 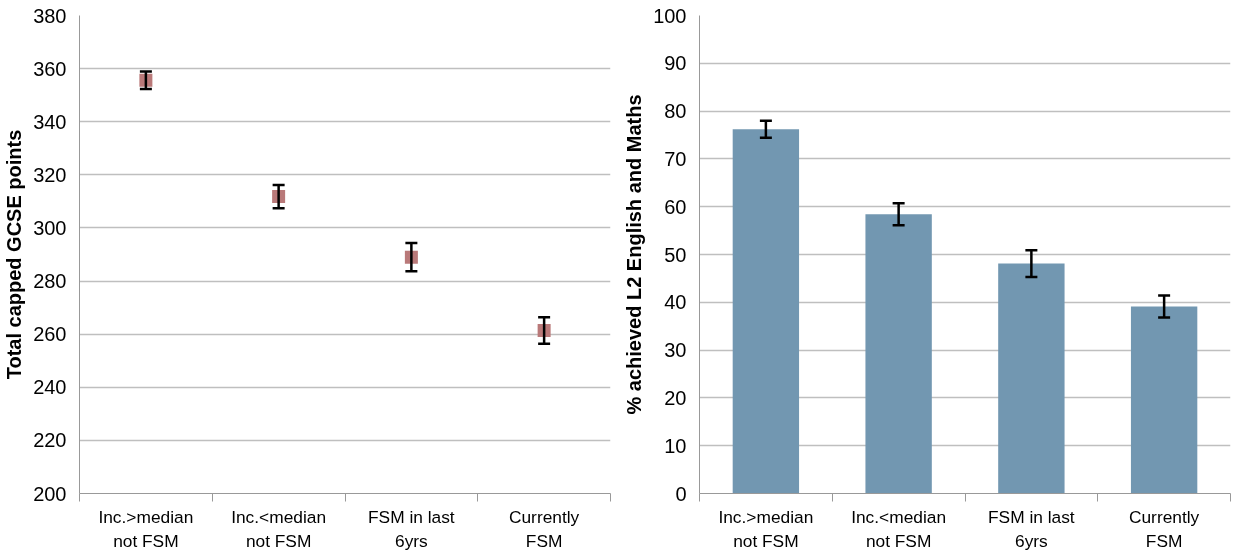 I want to click on y-tick-label: 340, so click(x=50, y=121).